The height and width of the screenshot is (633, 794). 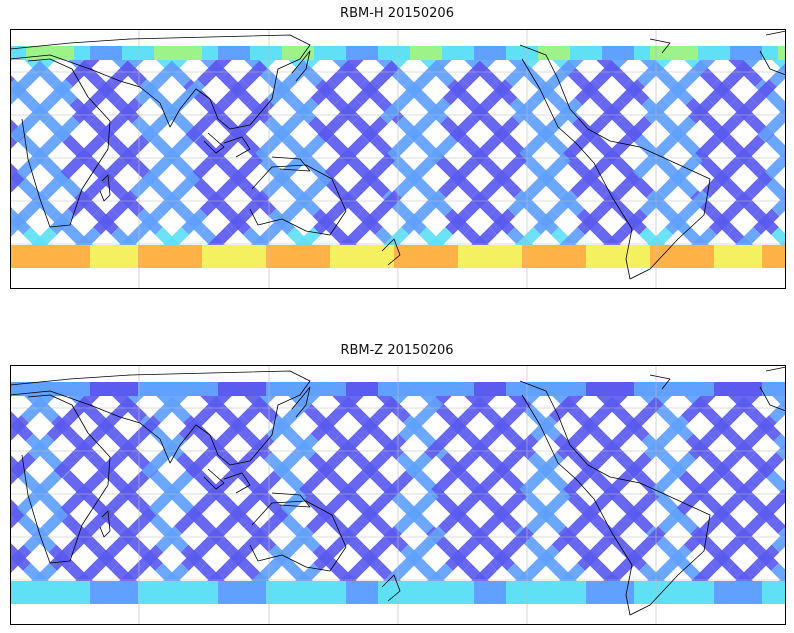 I want to click on panel-title-rbm-h: RBM-H 20150206, so click(x=397, y=13).